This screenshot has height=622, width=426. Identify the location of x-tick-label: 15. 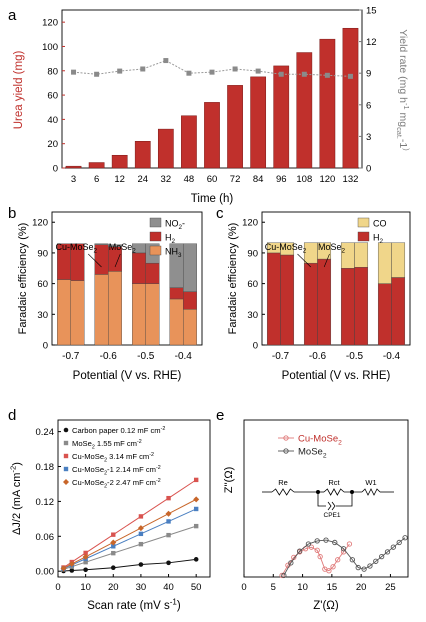
(332, 587).